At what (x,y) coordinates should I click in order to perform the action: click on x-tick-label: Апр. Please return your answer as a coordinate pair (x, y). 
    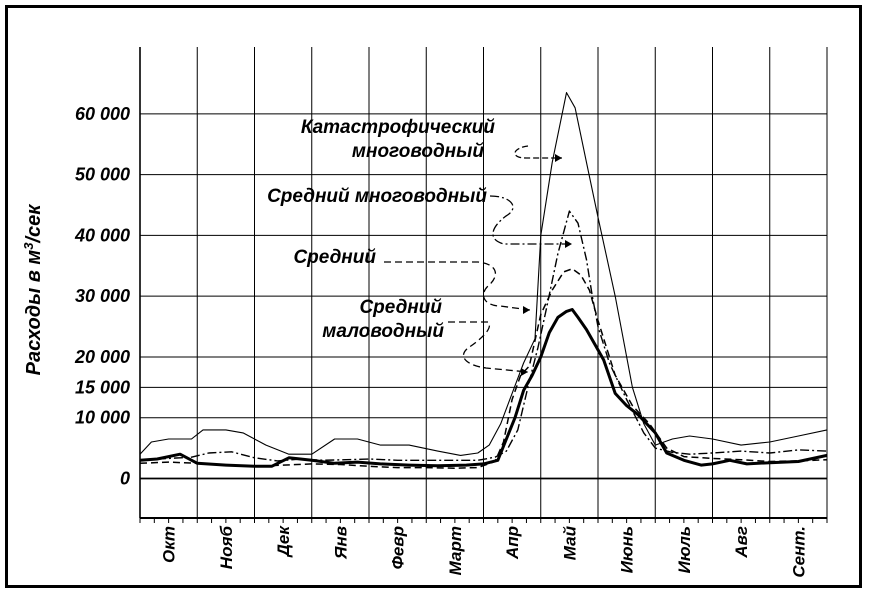
    Looking at the image, I should click on (512, 543).